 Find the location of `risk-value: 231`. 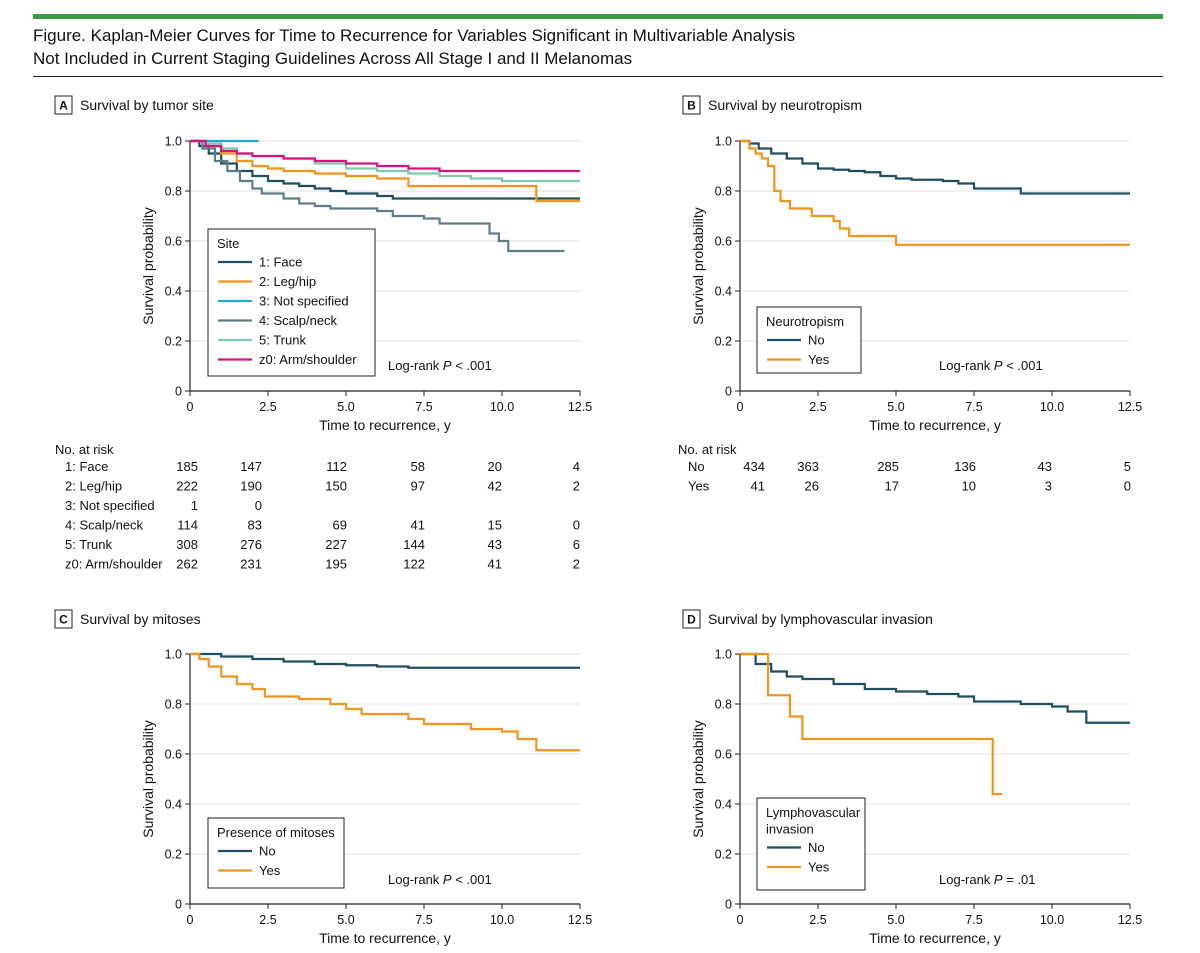

risk-value: 231 is located at coordinates (251, 564).